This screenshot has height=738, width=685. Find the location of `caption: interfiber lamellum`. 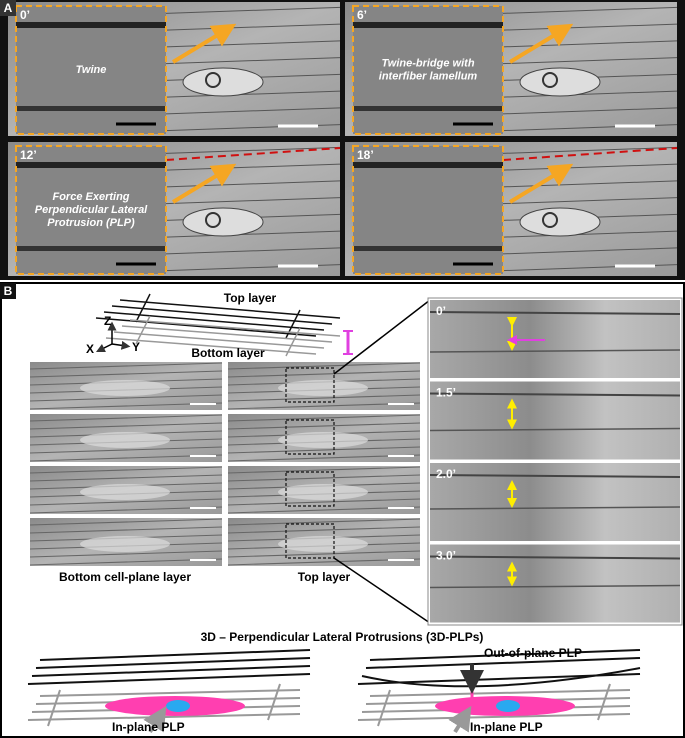

caption: interfiber lamellum is located at coordinates (428, 76).